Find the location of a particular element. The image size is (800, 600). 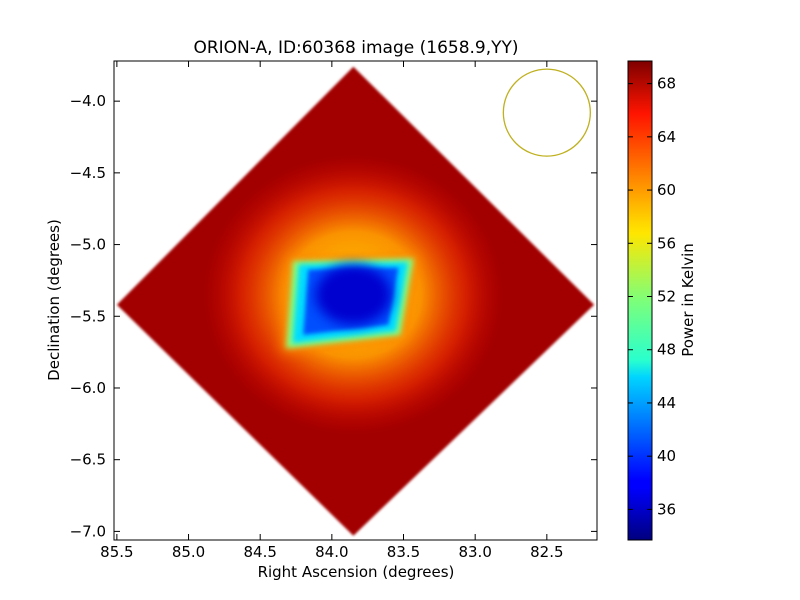

colorbar-tick-label: 36 is located at coordinates (666, 509).